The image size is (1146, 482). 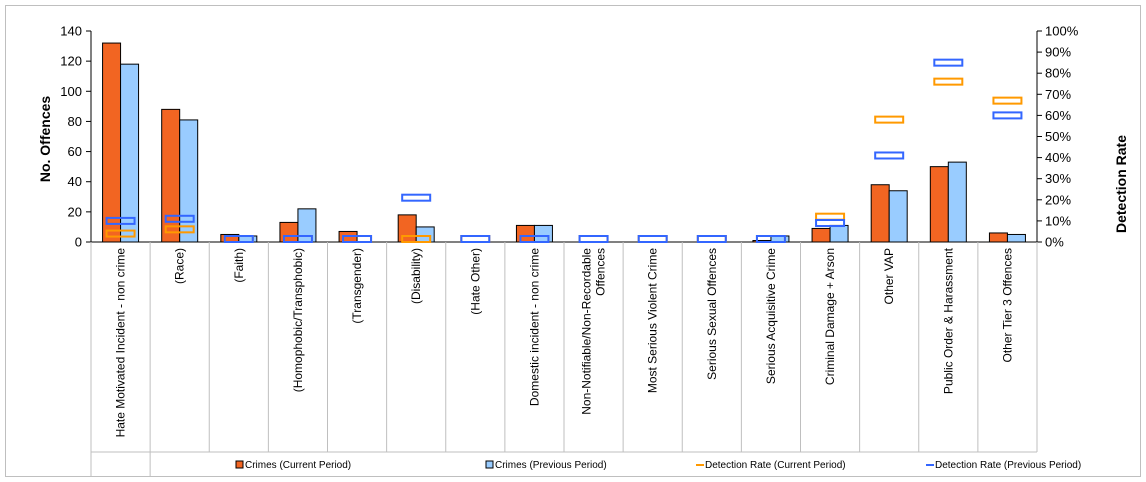 I want to click on category-label: (Disability), so click(x=416, y=276).